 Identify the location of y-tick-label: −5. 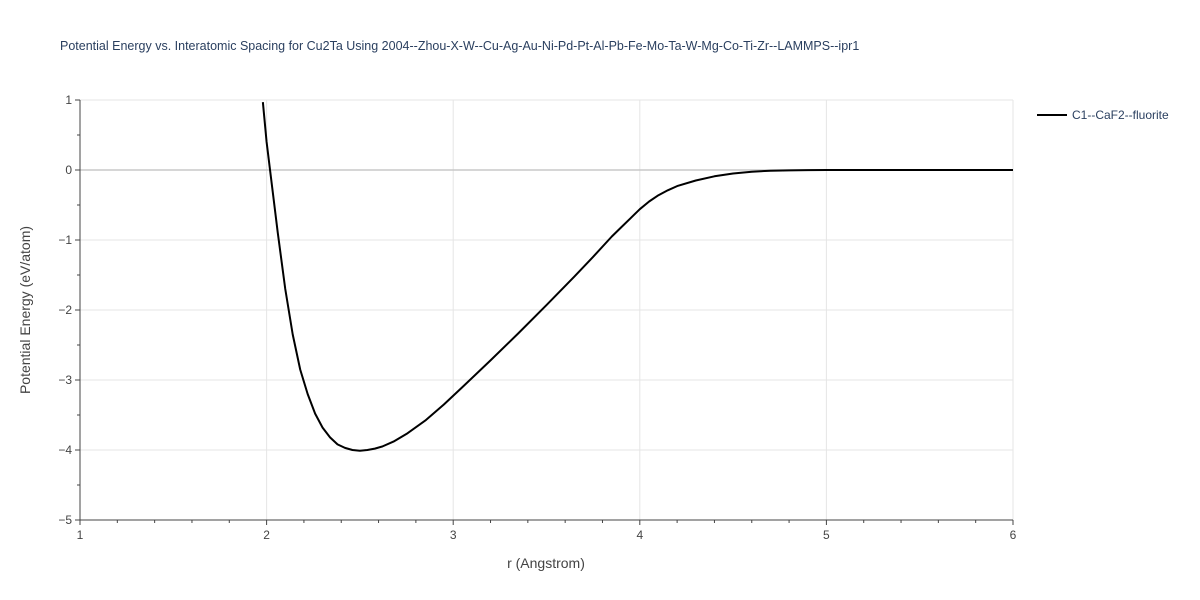
(65, 520).